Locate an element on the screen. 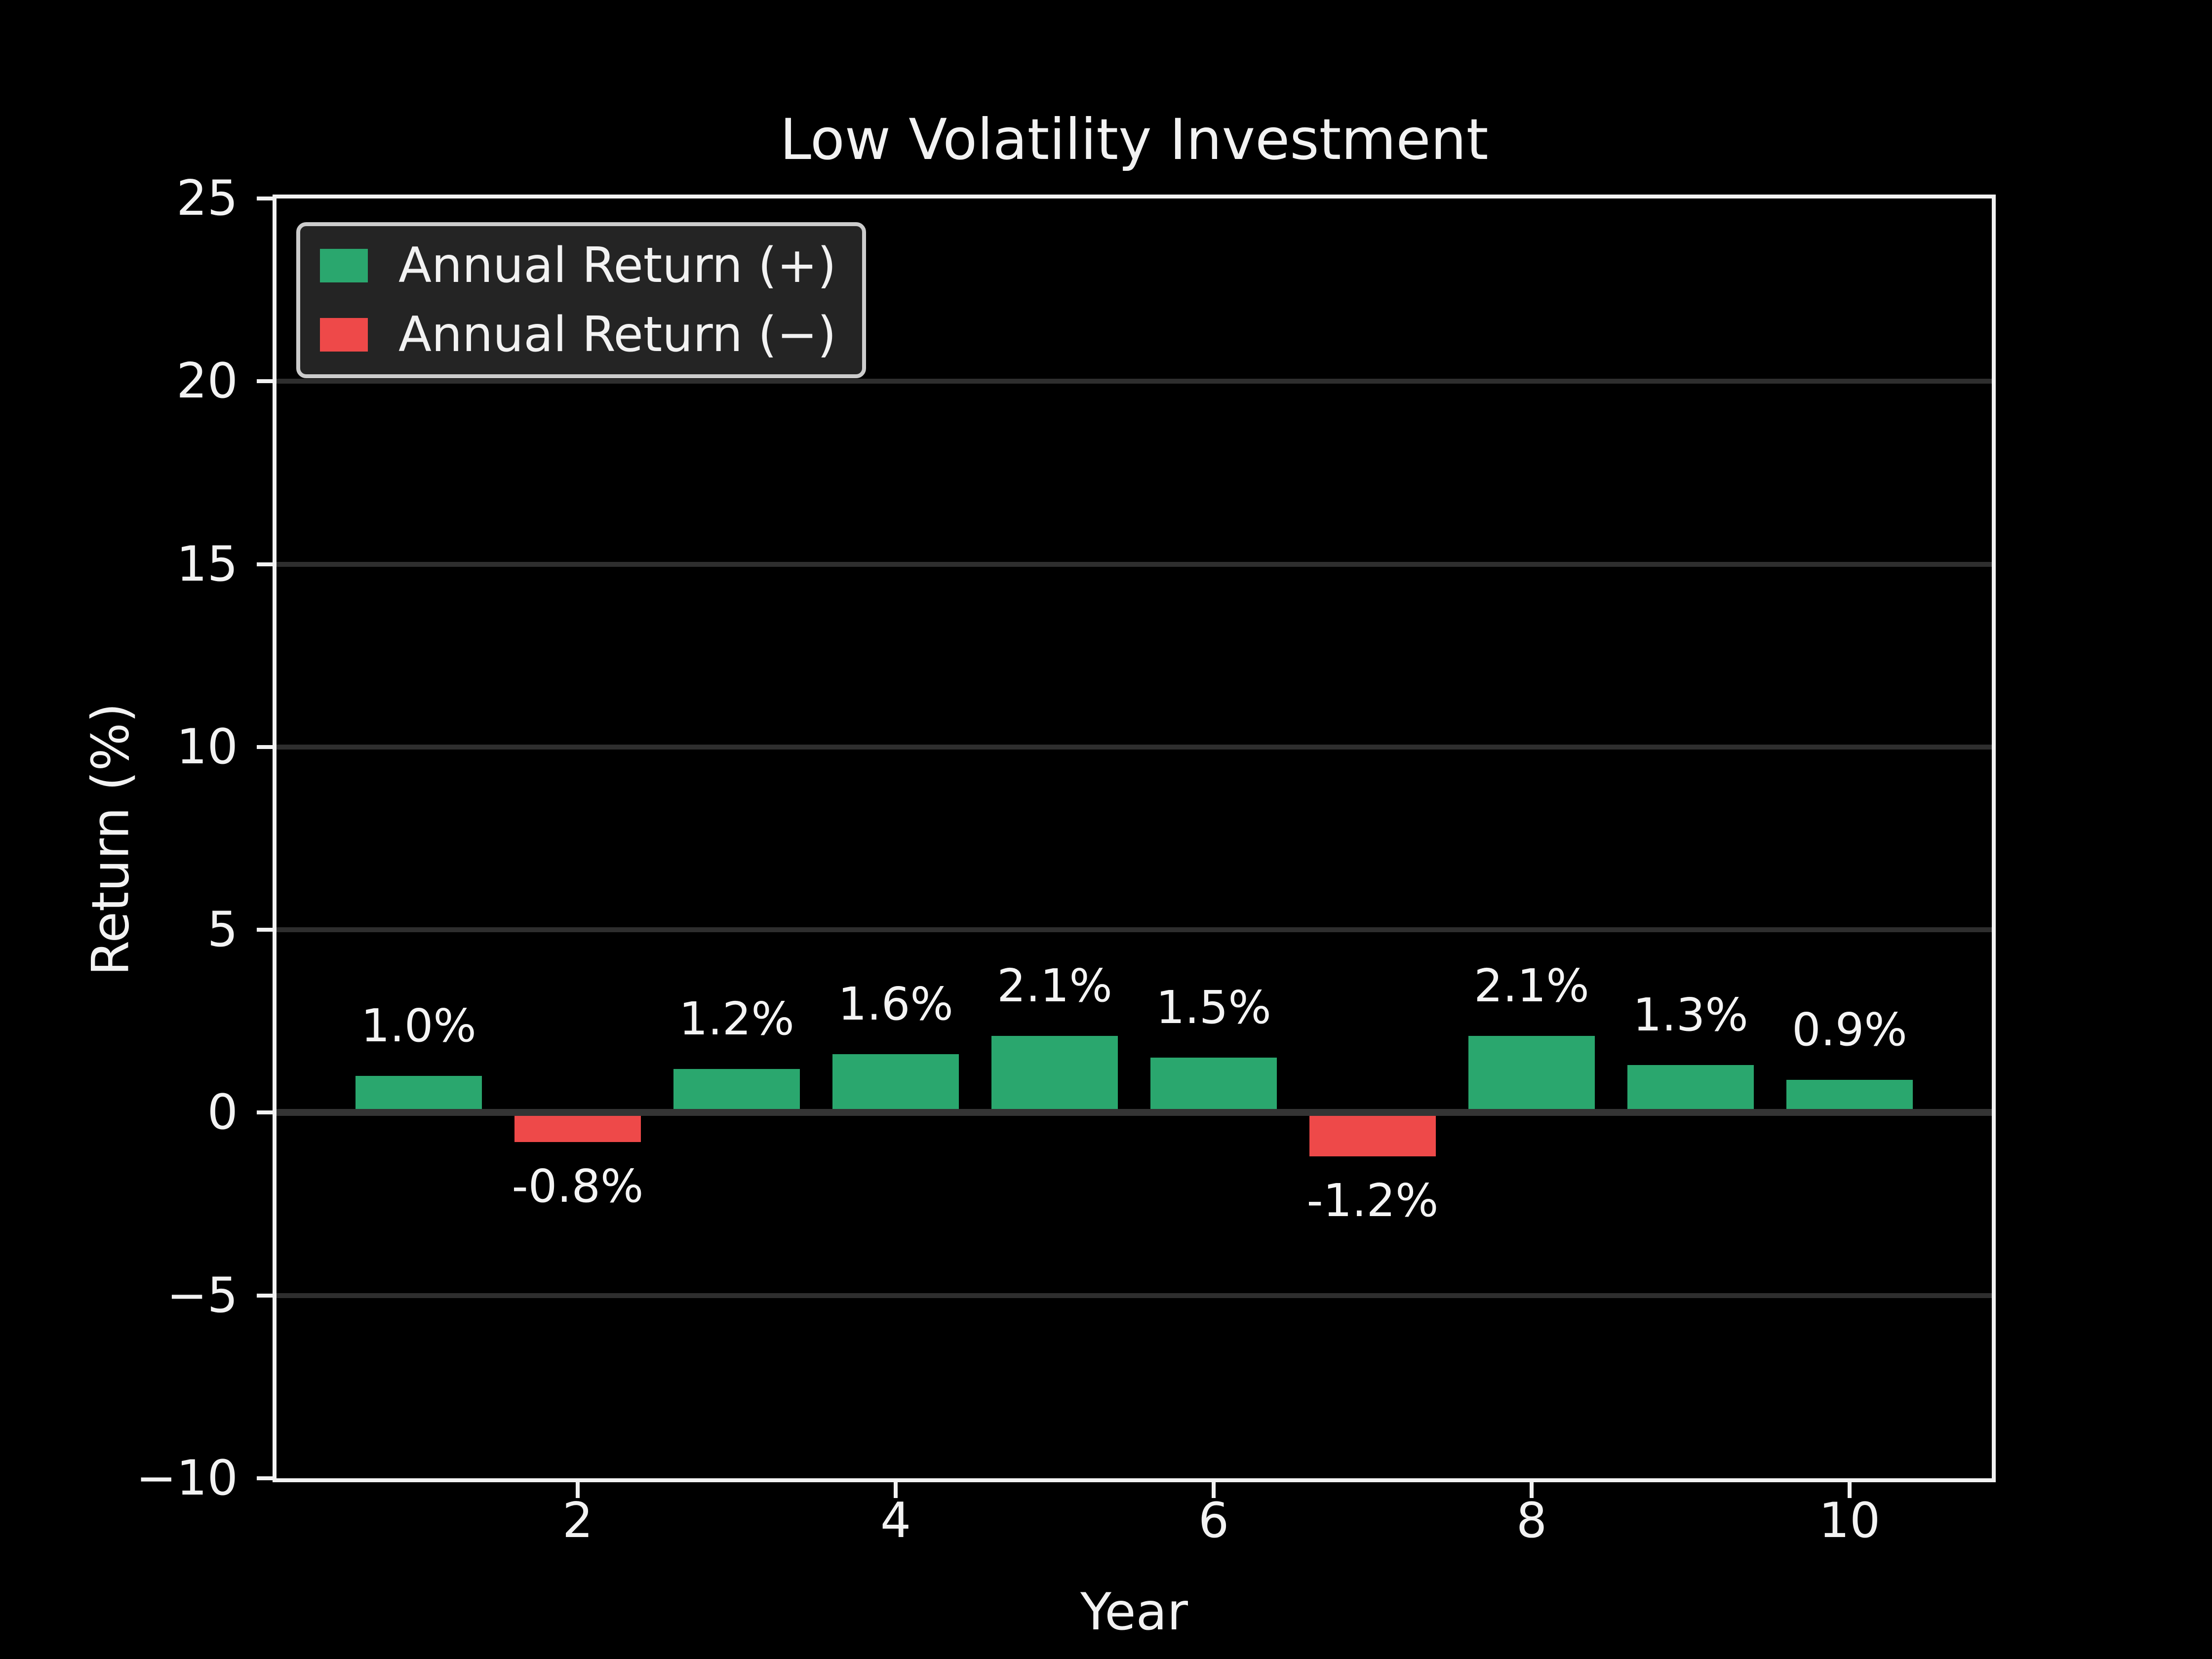 The image size is (2212, 1659). x-tick-label-4: 4 is located at coordinates (896, 1521).